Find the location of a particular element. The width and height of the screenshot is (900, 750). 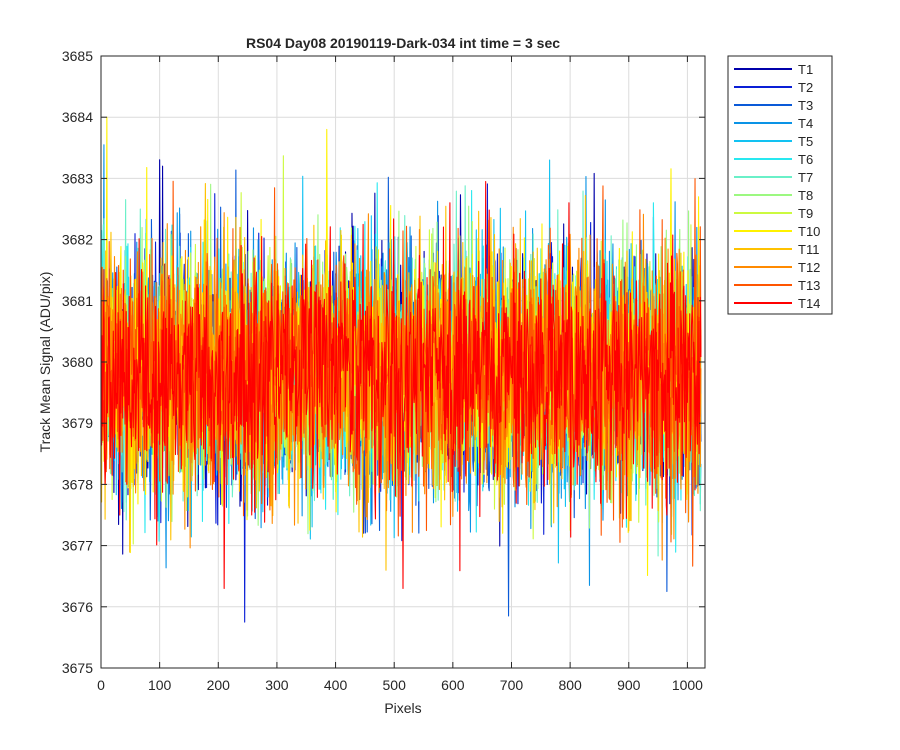

legend-label-t10: T10 is located at coordinates (809, 231).